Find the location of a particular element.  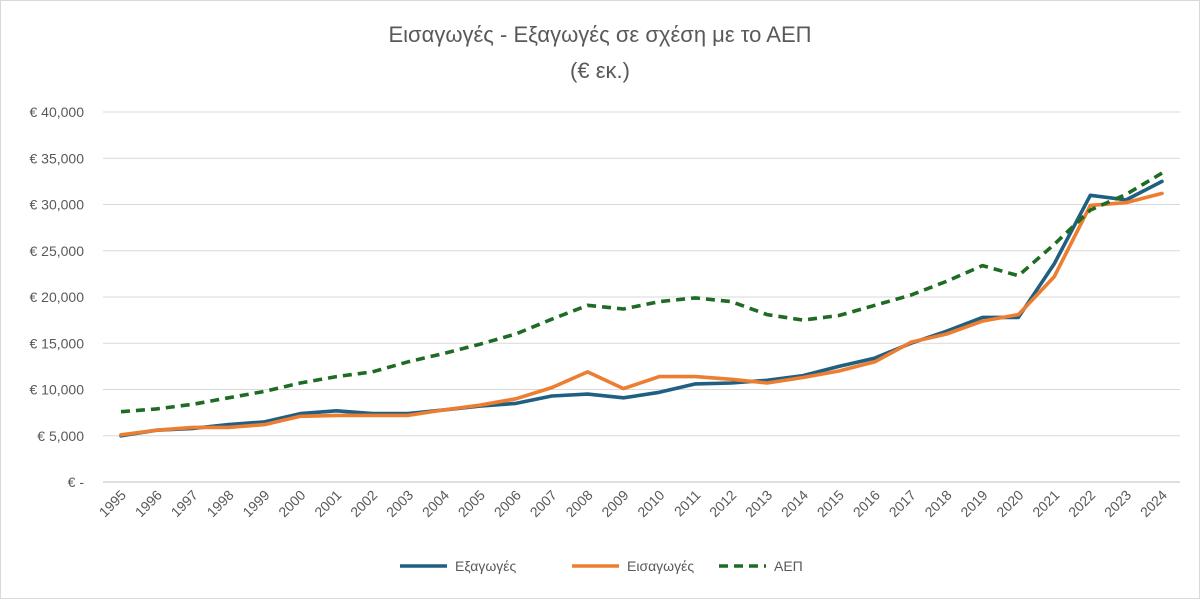

chart-subtitle: (€ εκ.) is located at coordinates (600, 70).